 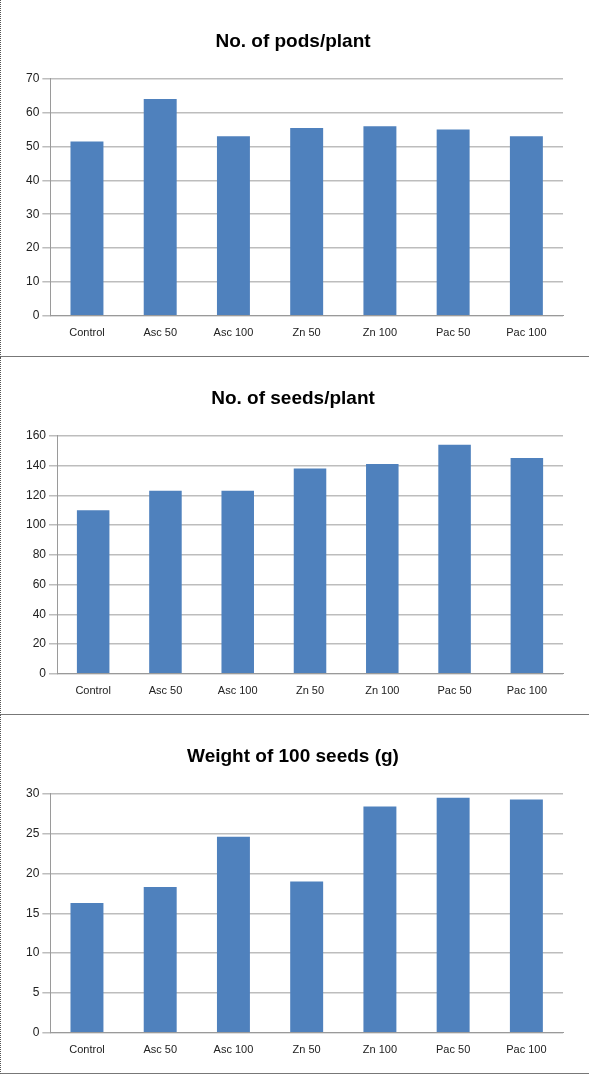 What do you see at coordinates (36, 494) in the screenshot?
I see `y-tick-label: 120` at bounding box center [36, 494].